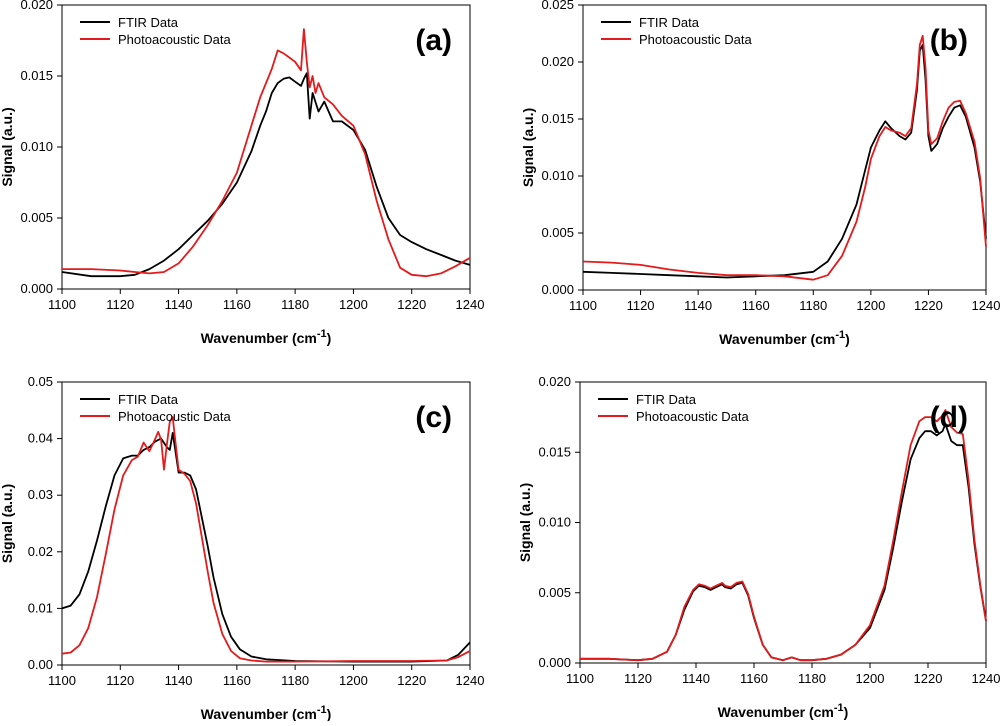  Describe the element at coordinates (40, 607) in the screenshot. I see `y-tick-label: 0.01` at that location.